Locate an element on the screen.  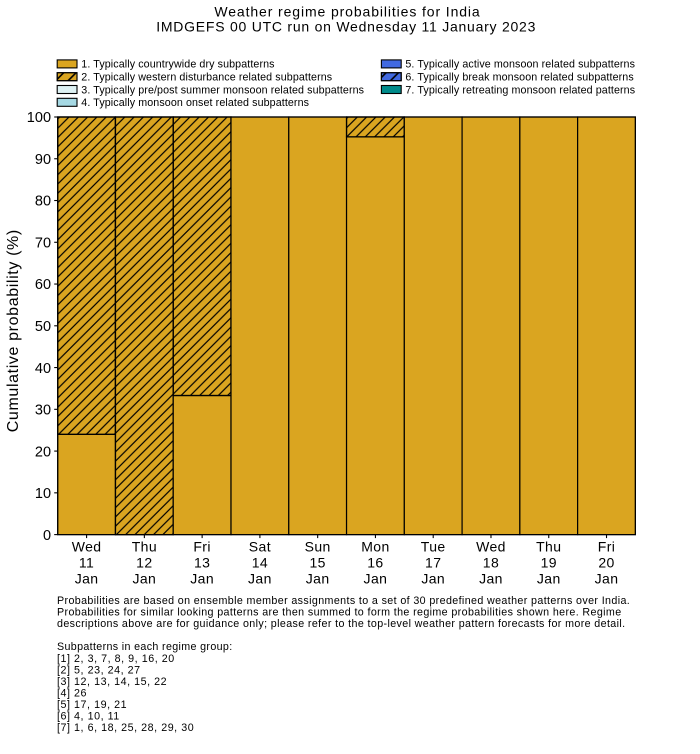
svg-text: Sat is located at coordinates (260, 546).